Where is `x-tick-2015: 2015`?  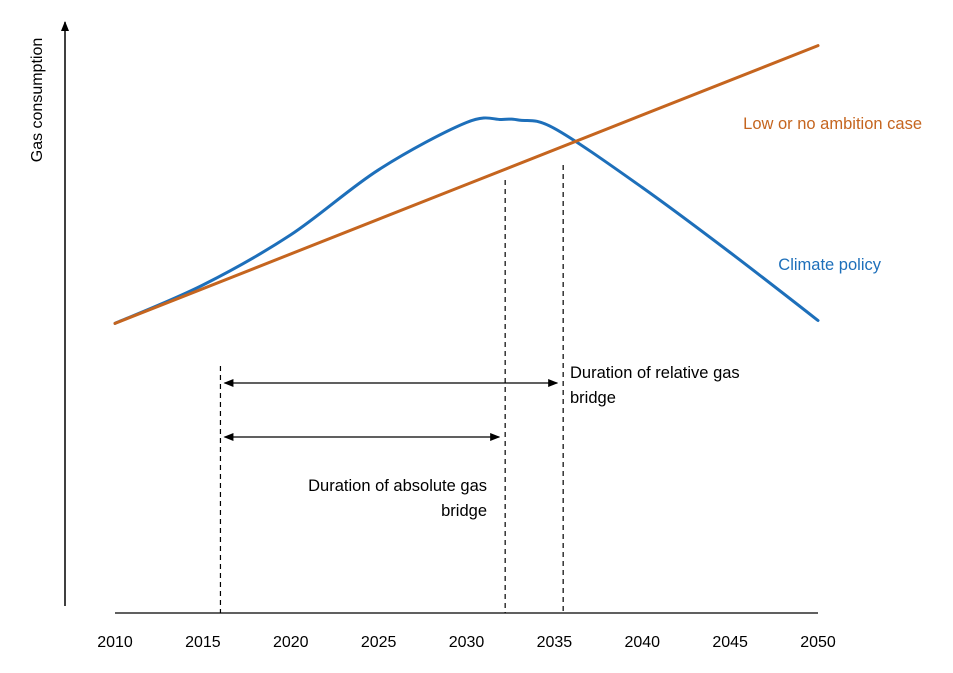 x-tick-2015: 2015 is located at coordinates (203, 642).